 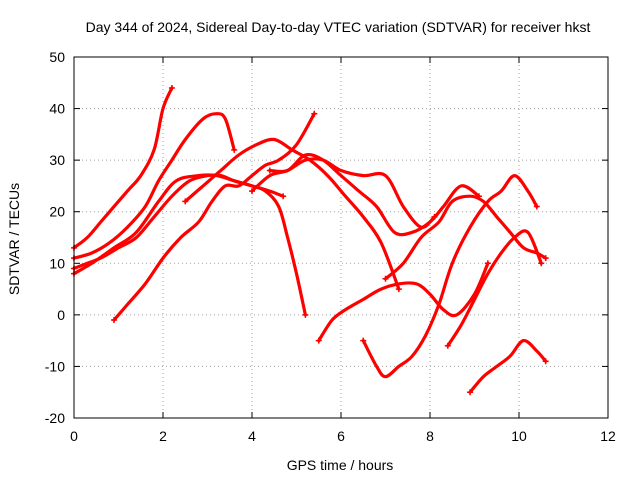 I want to click on y-axis-label: SDTVAR / TECUs, so click(x=14, y=239).